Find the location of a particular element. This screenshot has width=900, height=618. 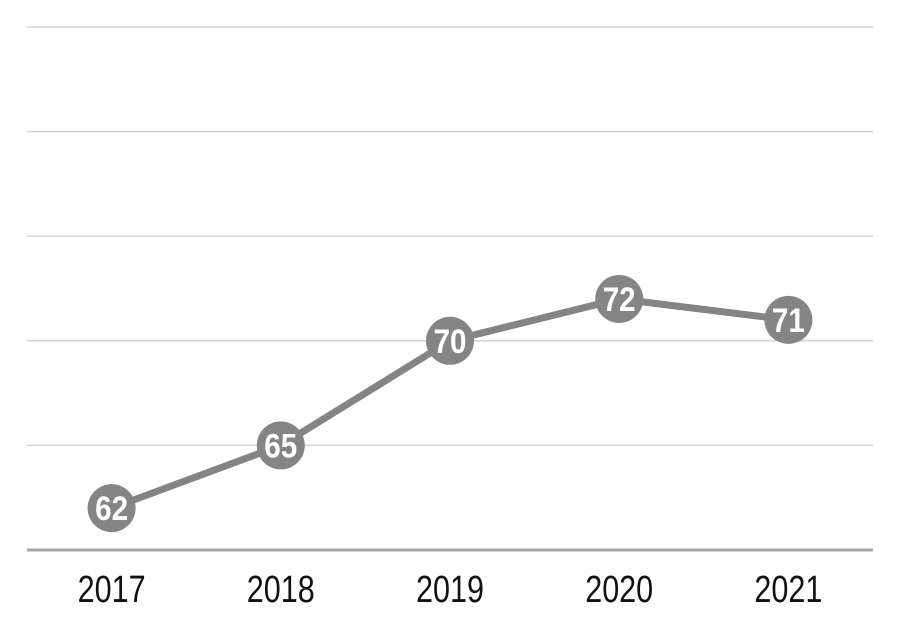

data-point-label: 71 is located at coordinates (788, 321).